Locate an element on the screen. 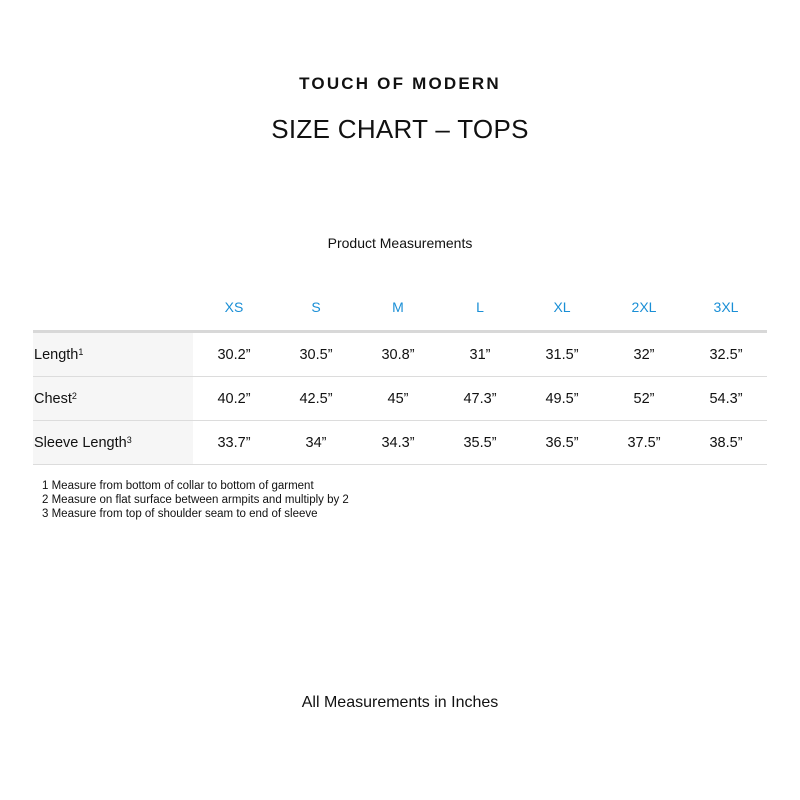 Image resolution: width=800 pixels, height=800 pixels. measurement-cell: 36.5” is located at coordinates (562, 442).